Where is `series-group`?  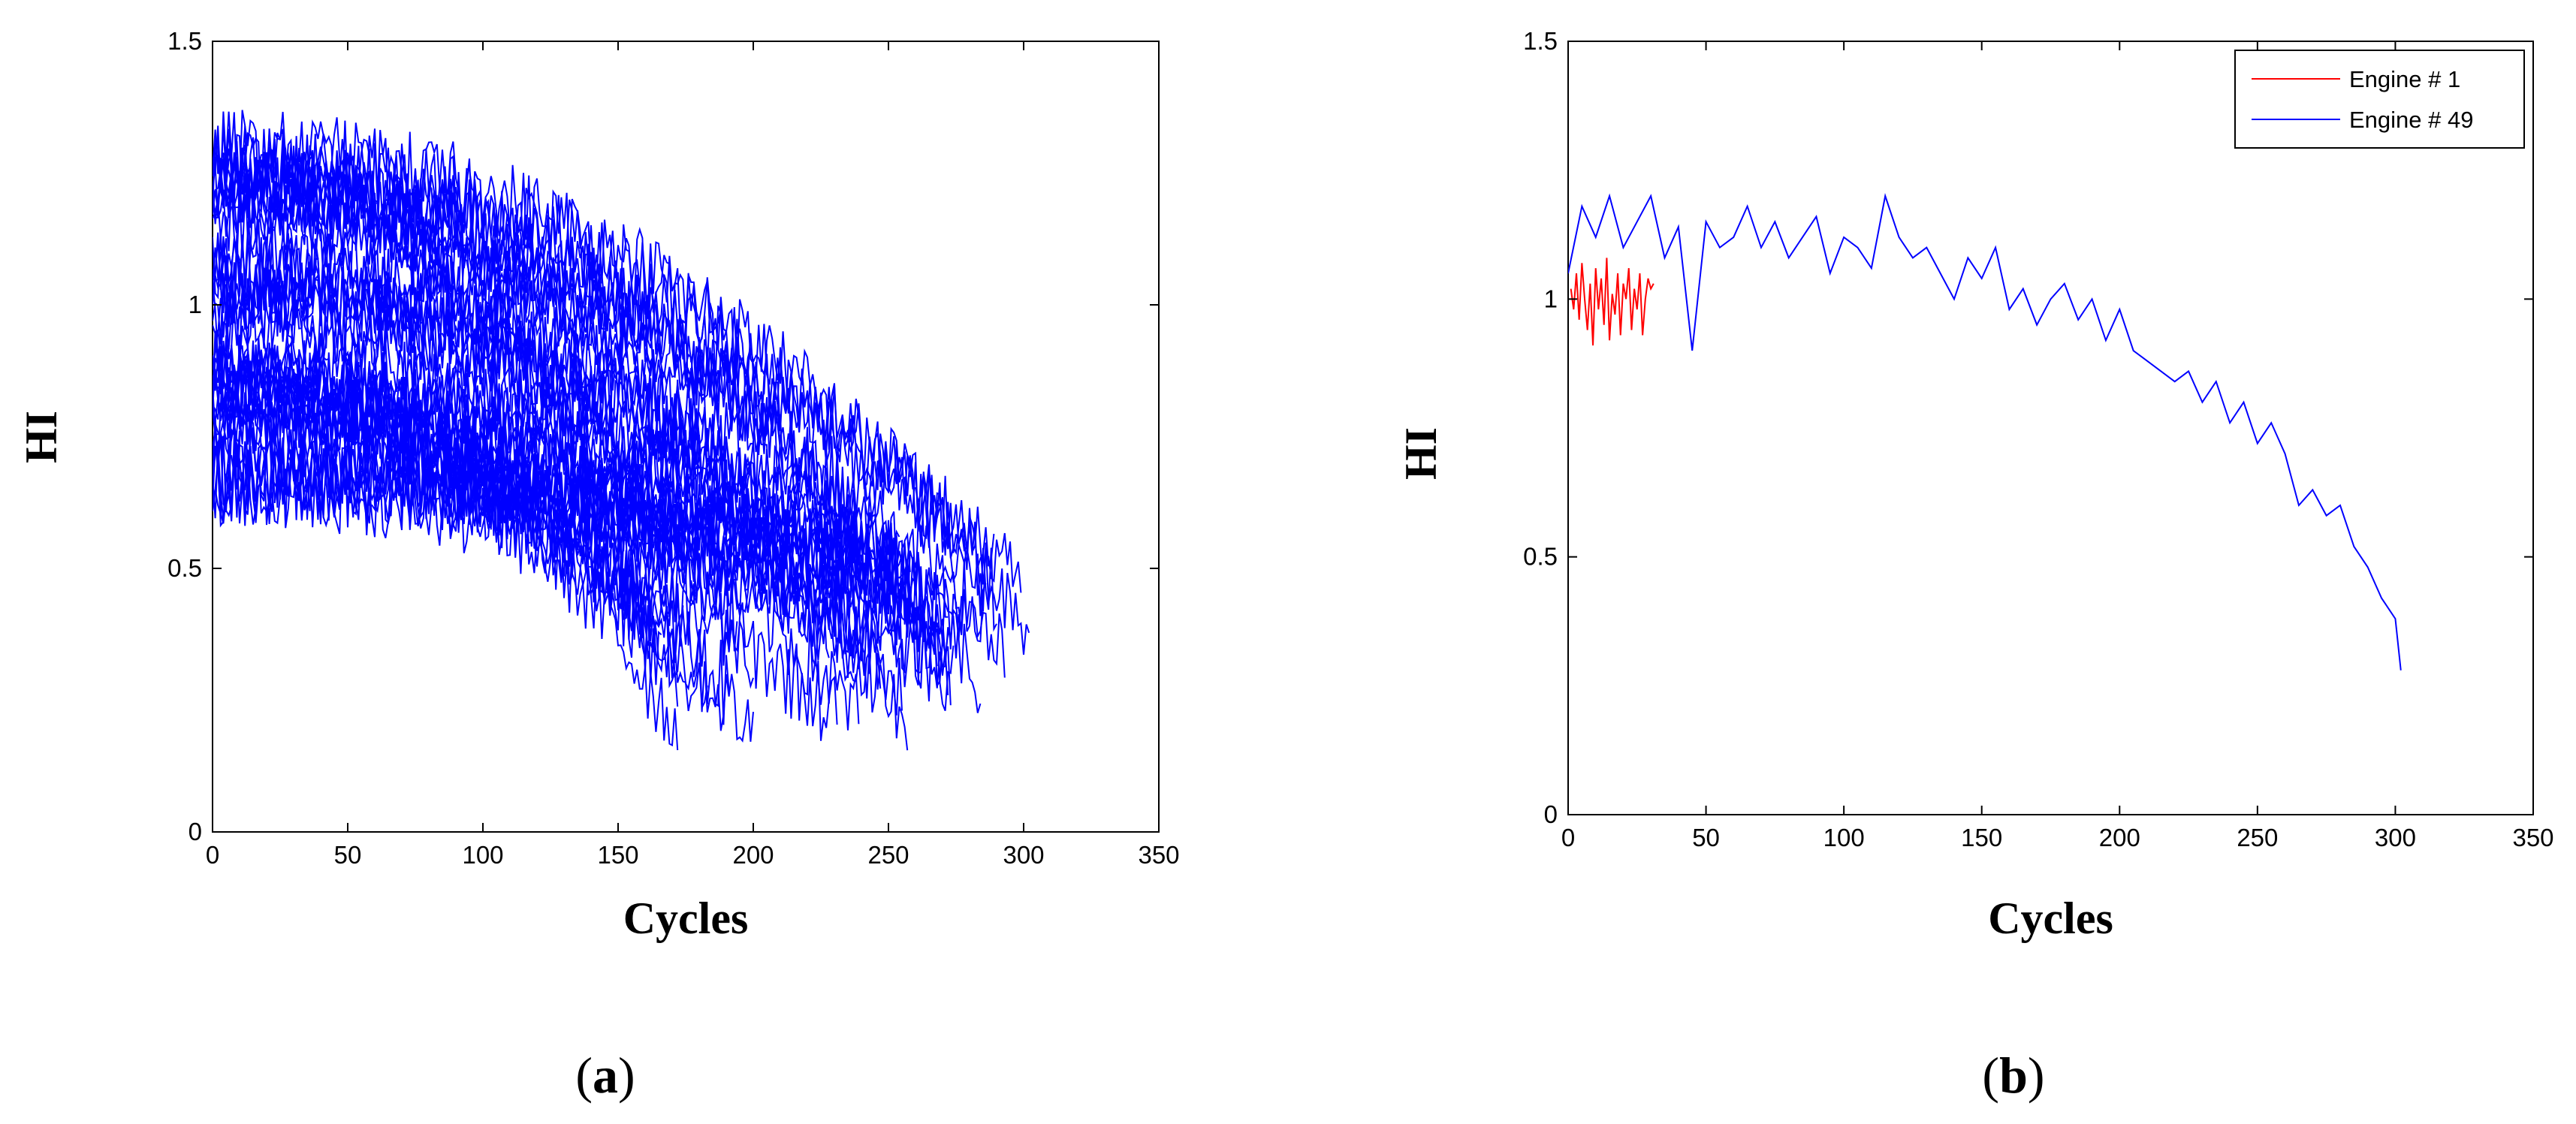
series-group is located at coordinates (1985, 432).